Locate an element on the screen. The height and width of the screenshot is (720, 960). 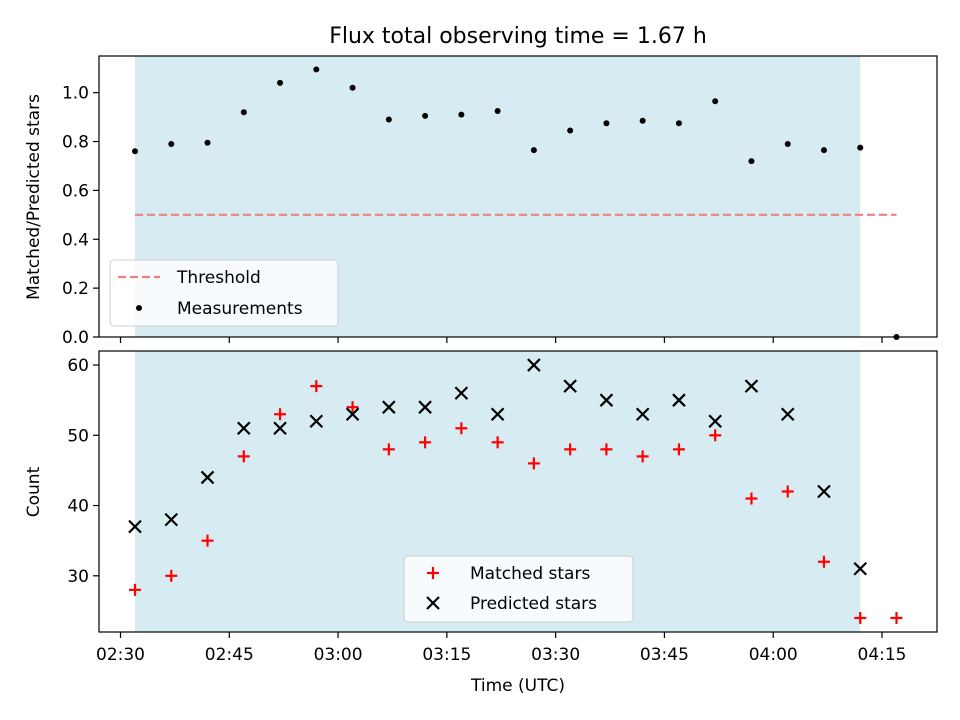
y-tick-label: 0.0 is located at coordinates (75, 338).